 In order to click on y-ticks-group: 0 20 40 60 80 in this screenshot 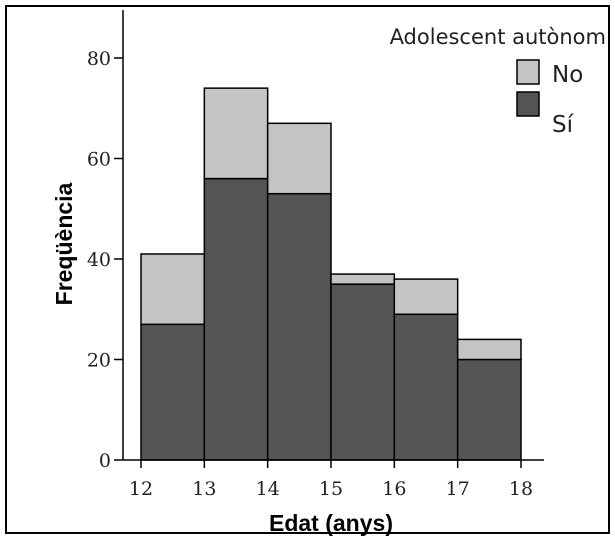, I will do `click(105, 260)`.